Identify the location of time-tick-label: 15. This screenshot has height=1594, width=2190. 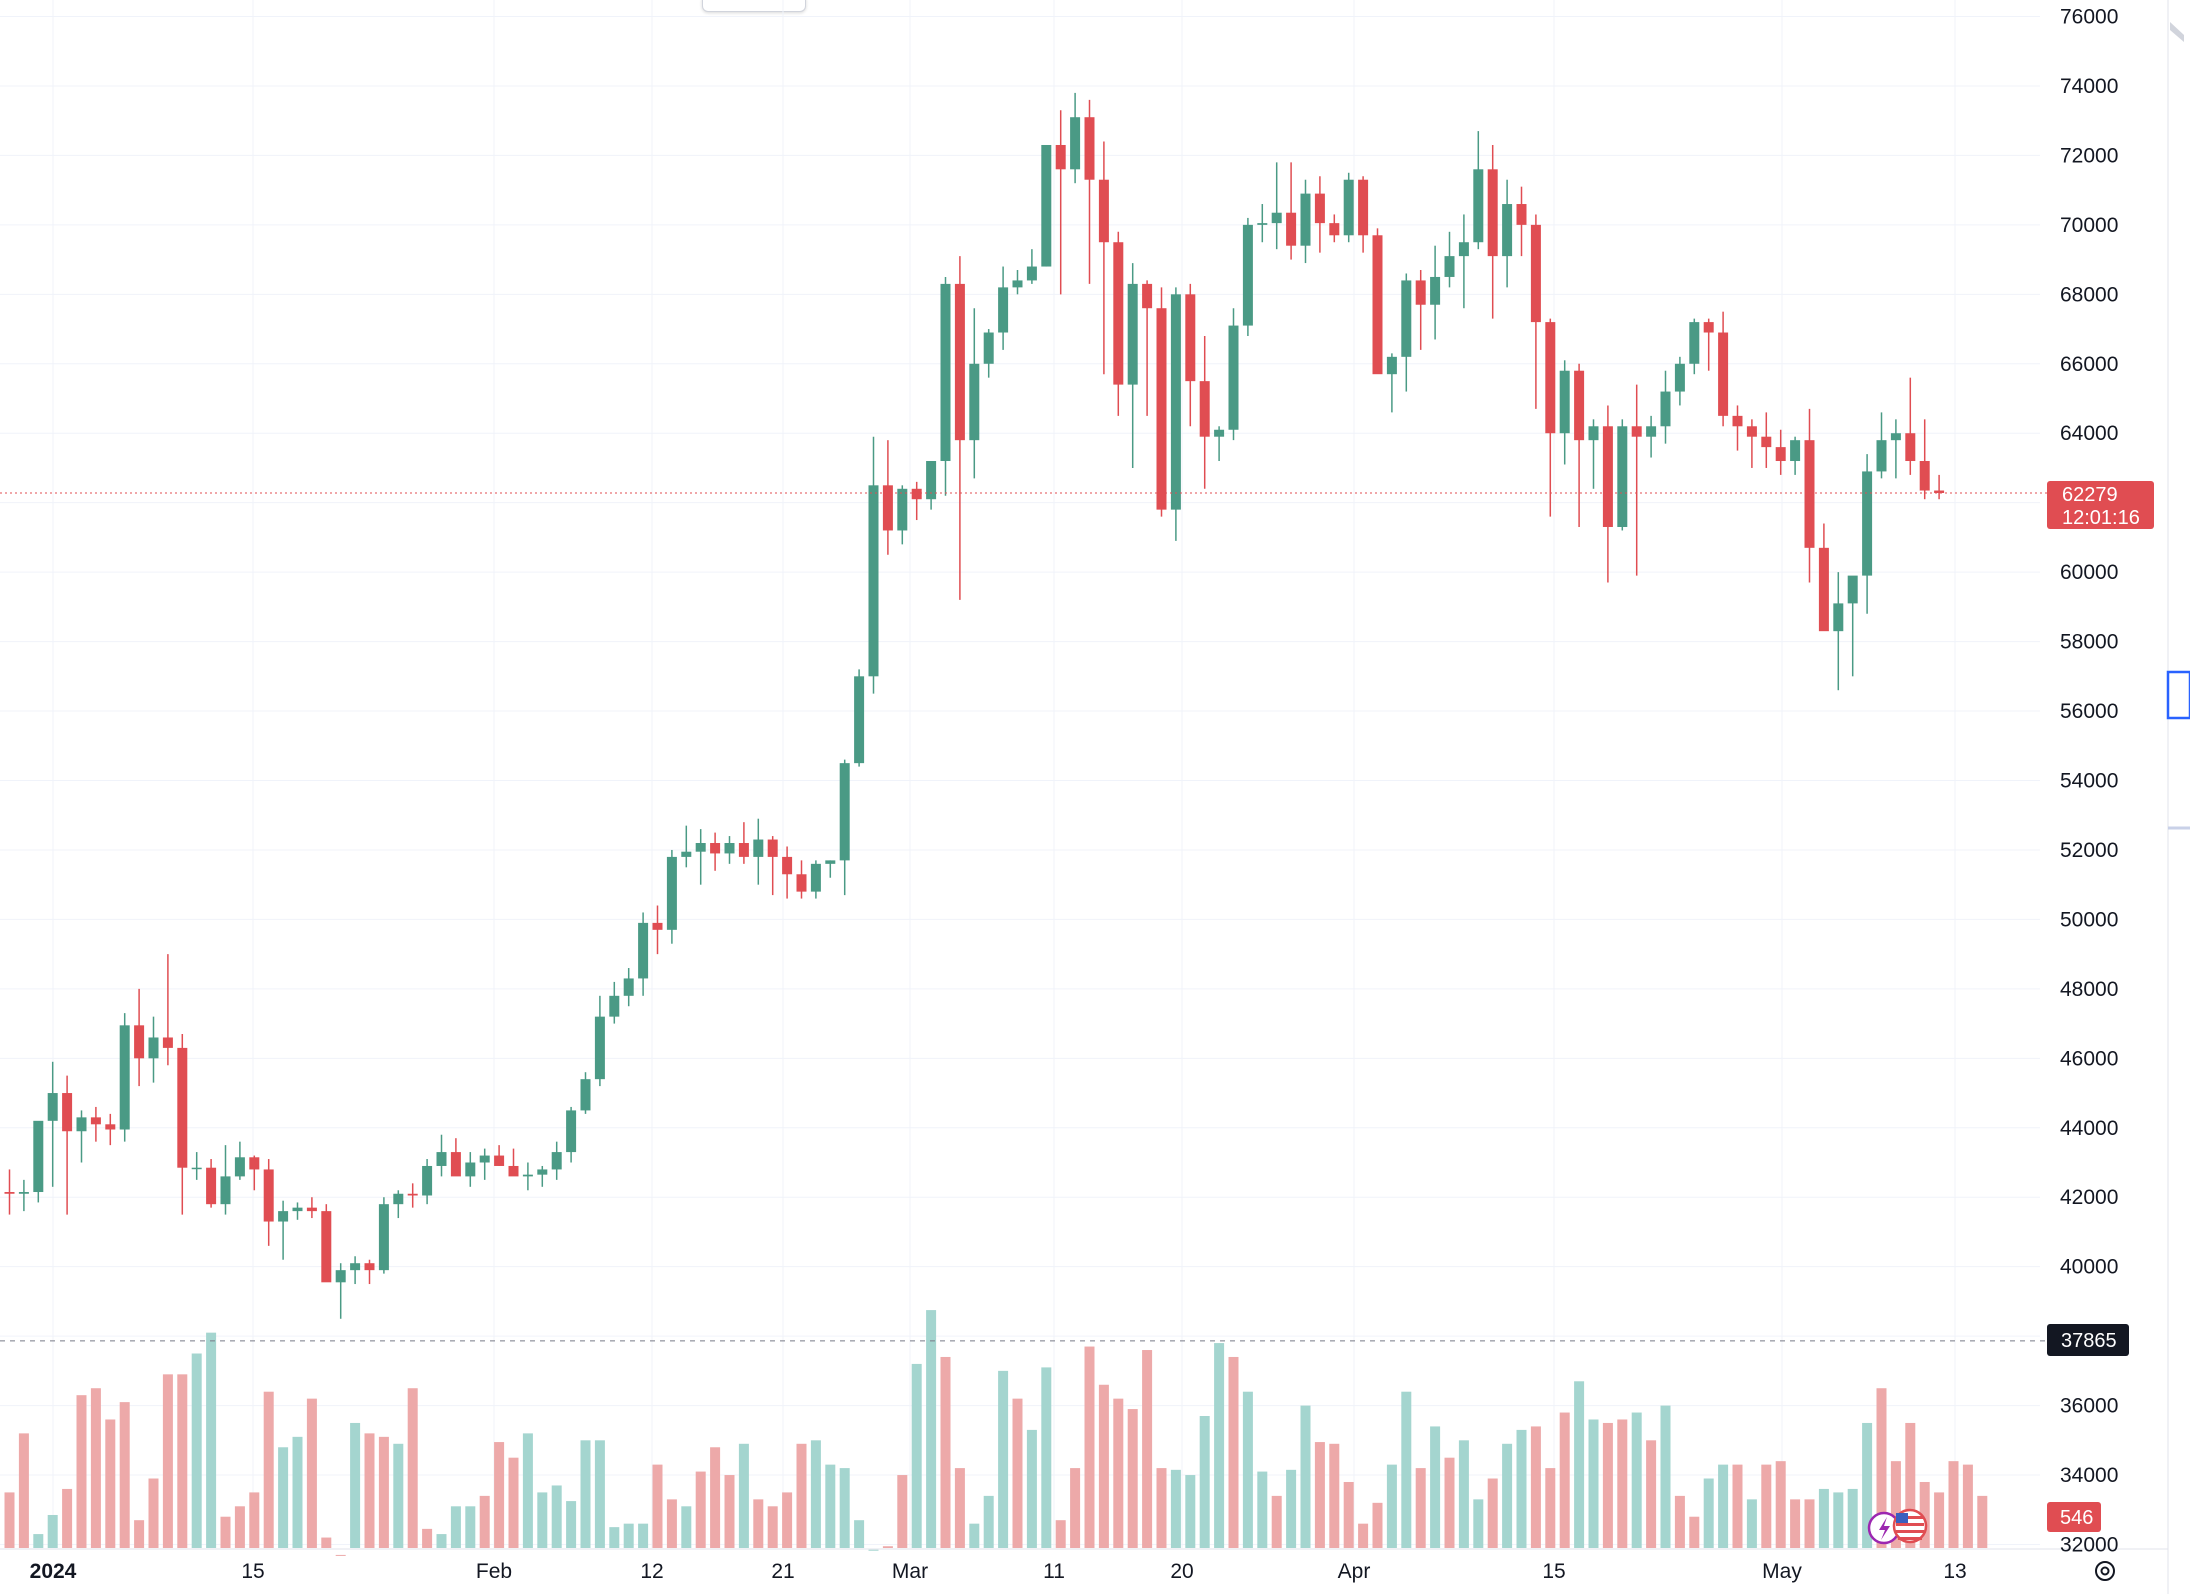
(1553, 1571).